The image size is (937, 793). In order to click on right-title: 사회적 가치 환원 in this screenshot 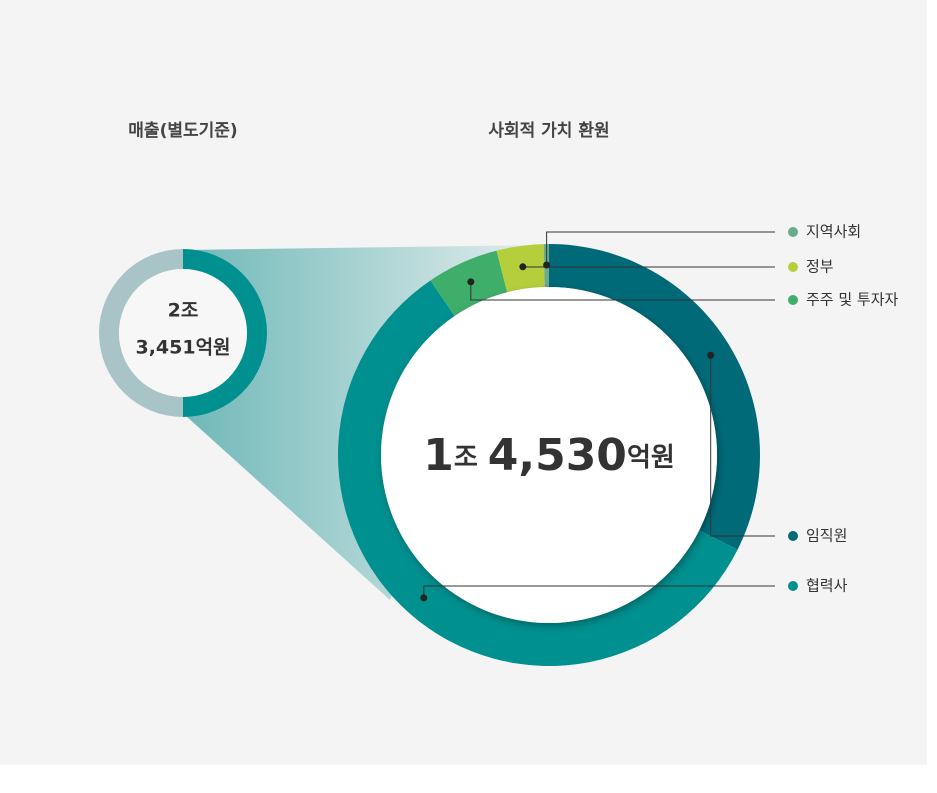, I will do `click(548, 131)`.